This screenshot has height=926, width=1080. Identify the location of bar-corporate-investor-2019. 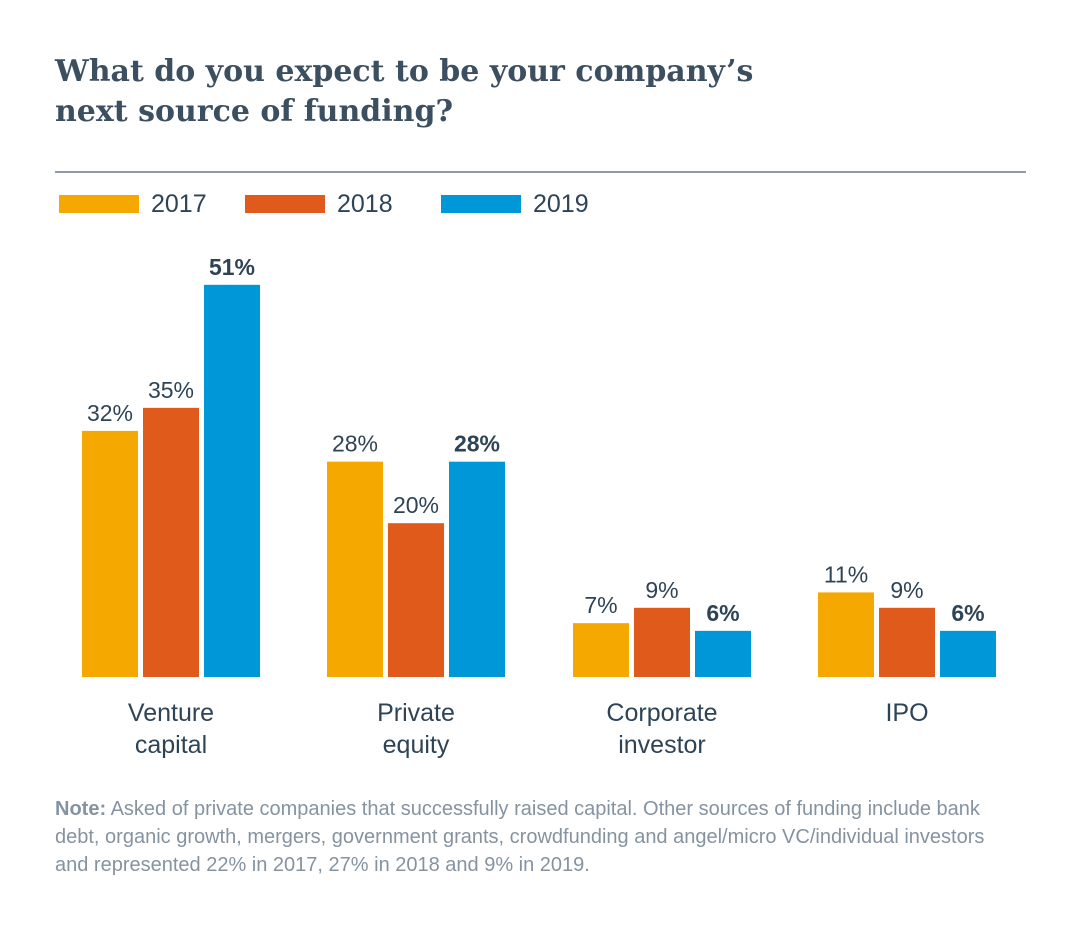
(723, 653).